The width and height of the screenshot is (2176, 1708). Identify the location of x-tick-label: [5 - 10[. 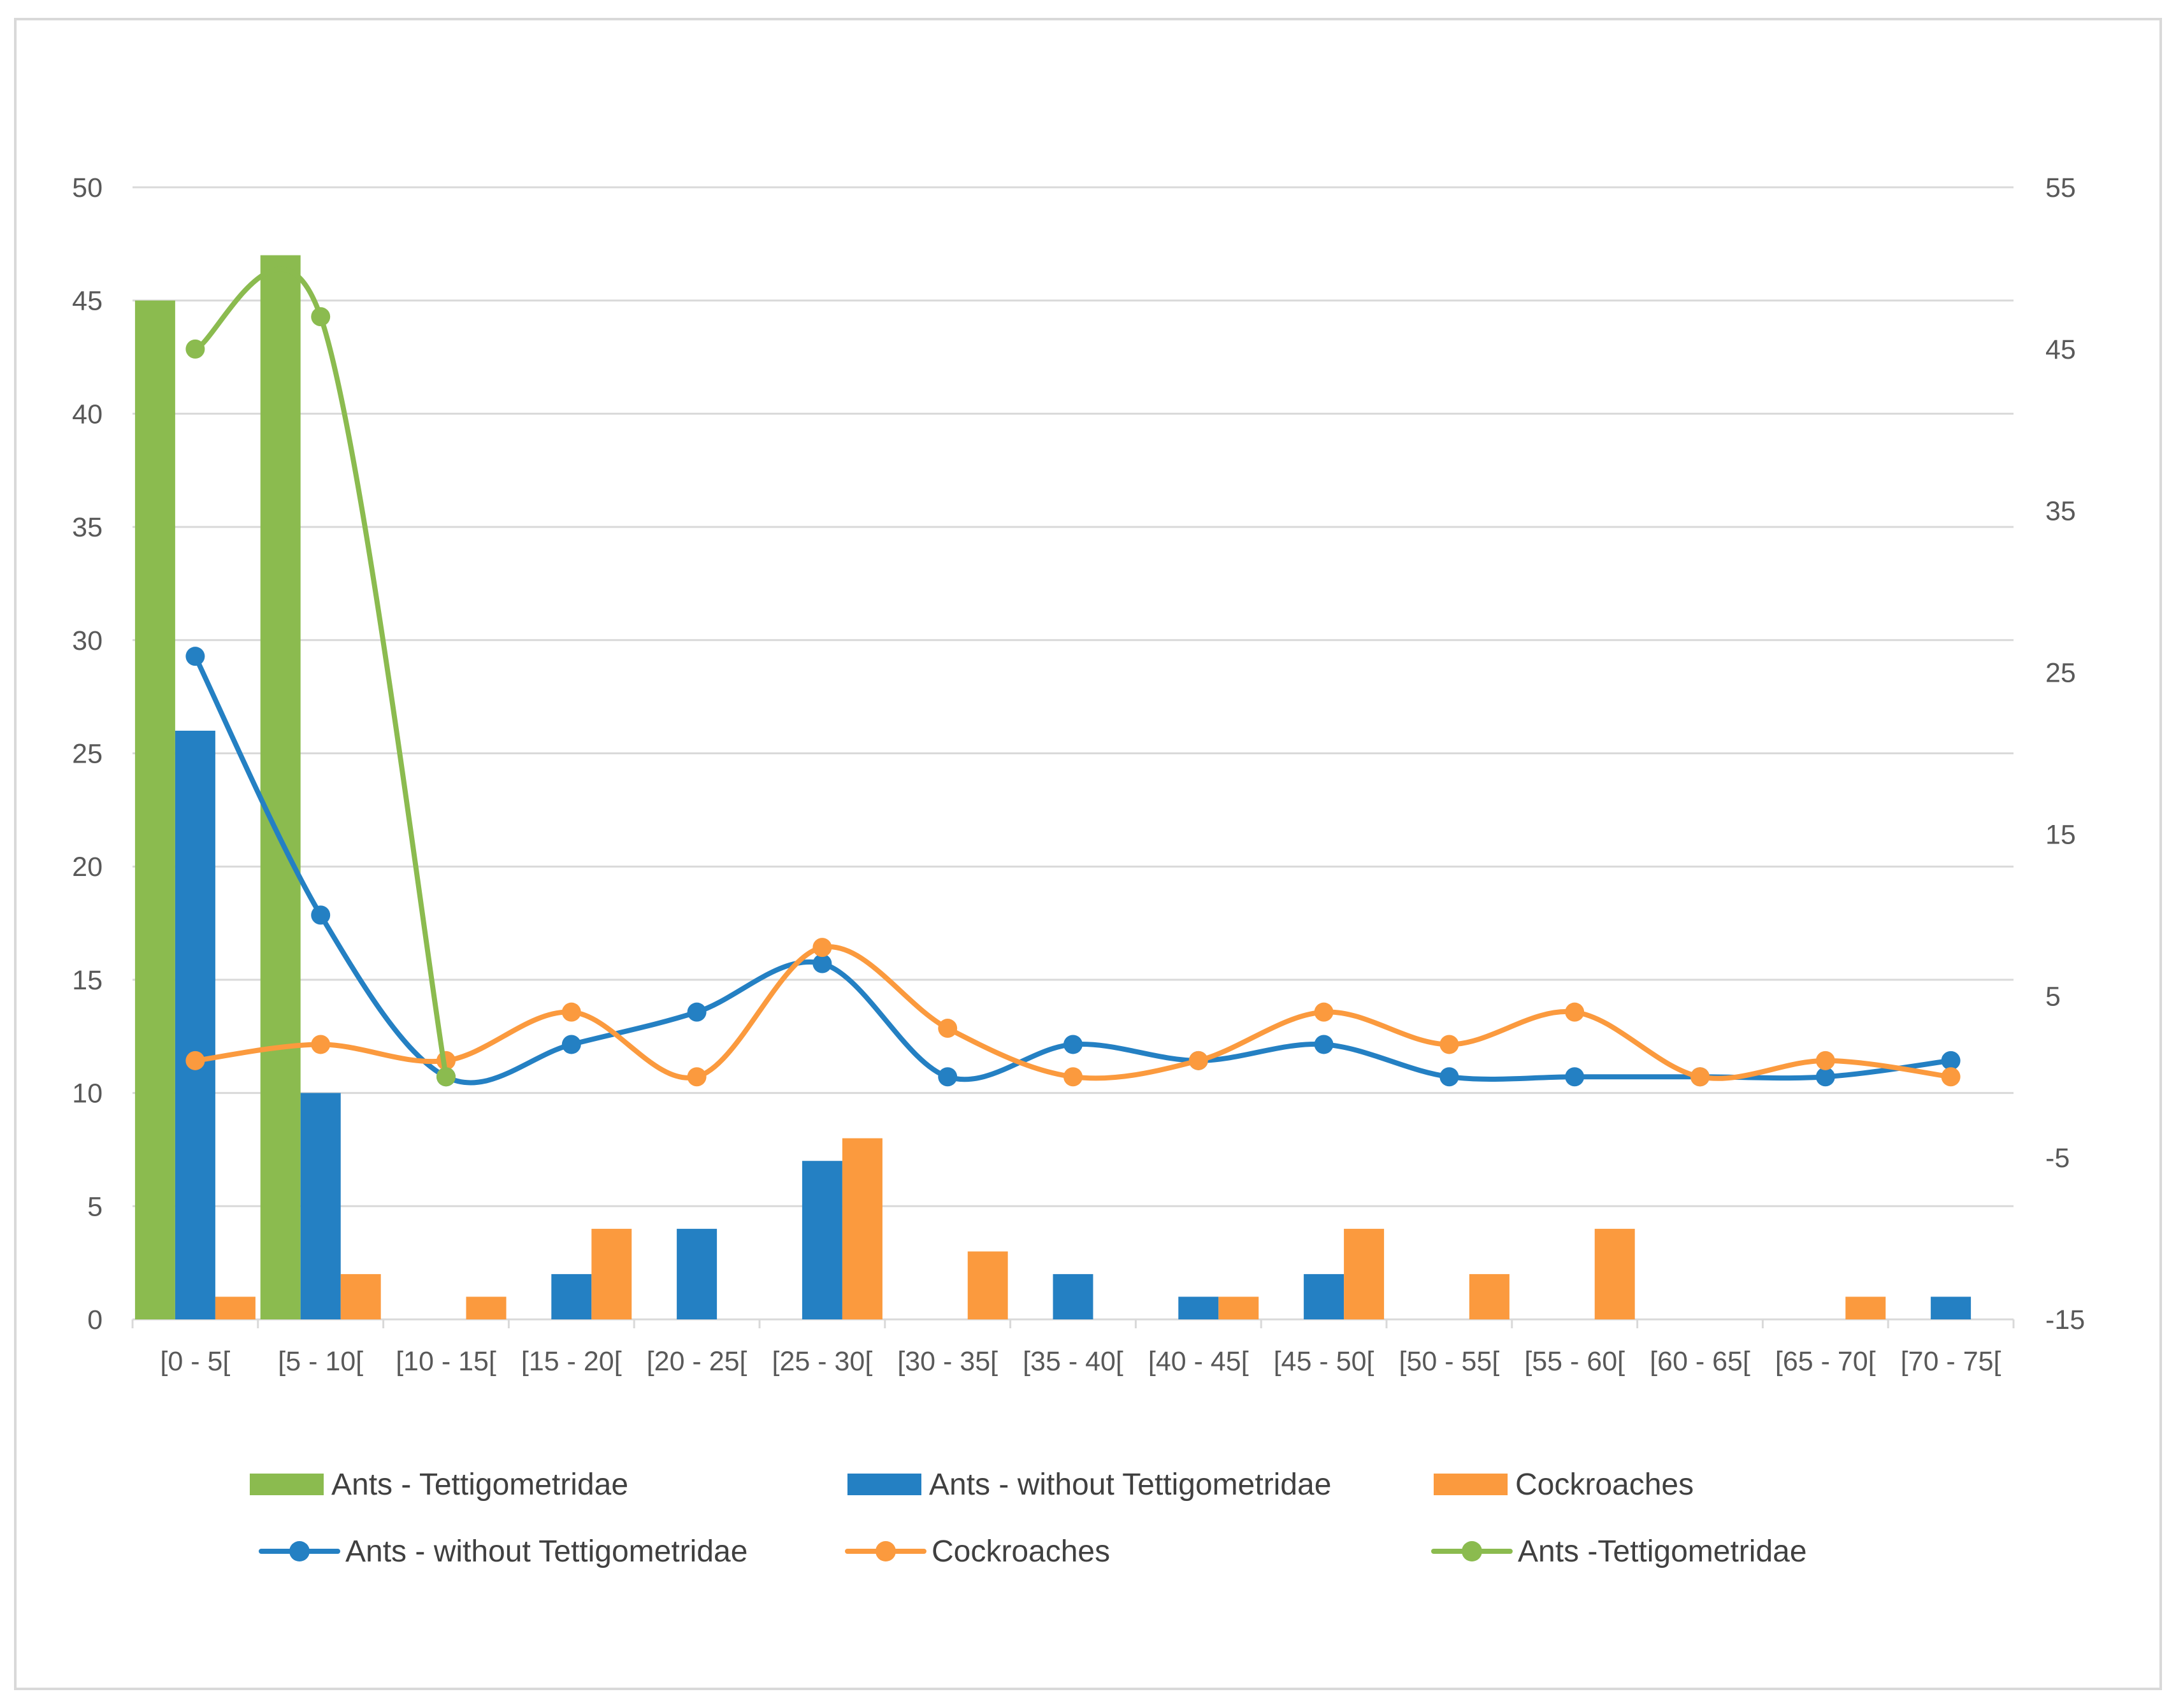
(320, 1361).